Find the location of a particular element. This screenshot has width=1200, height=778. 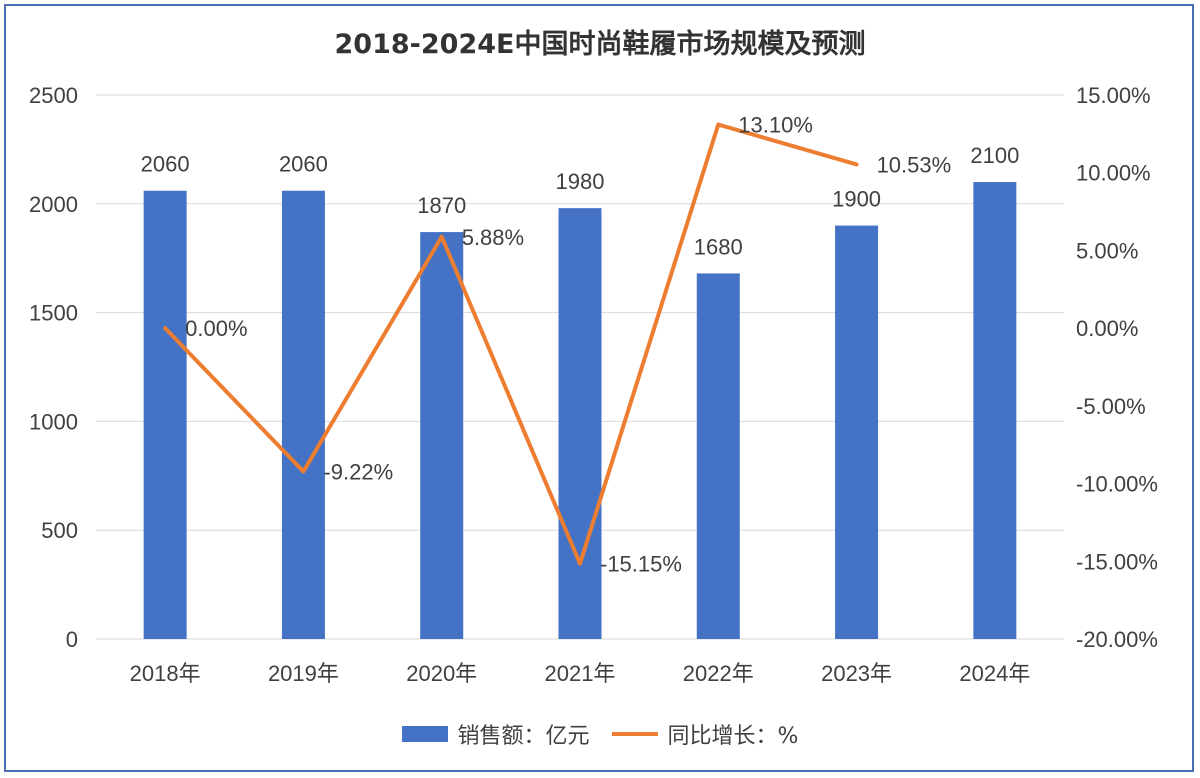

legend-line-label: 同比增长：% is located at coordinates (733, 736).